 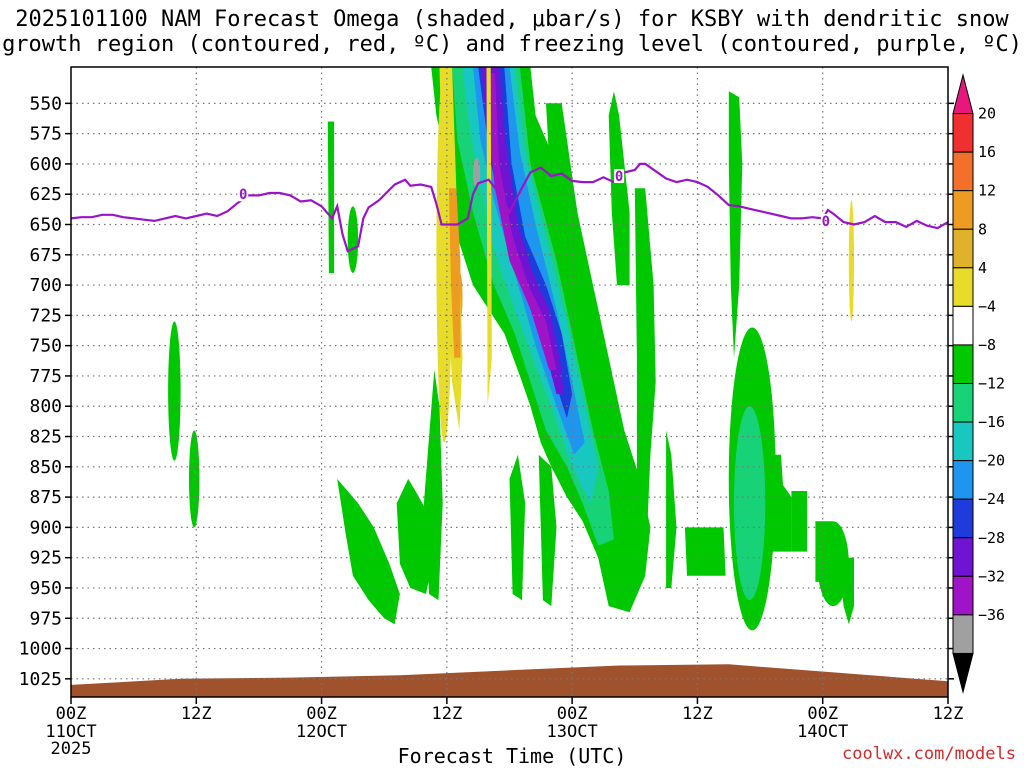 I want to click on y-tick-label: 650, so click(x=45, y=225).